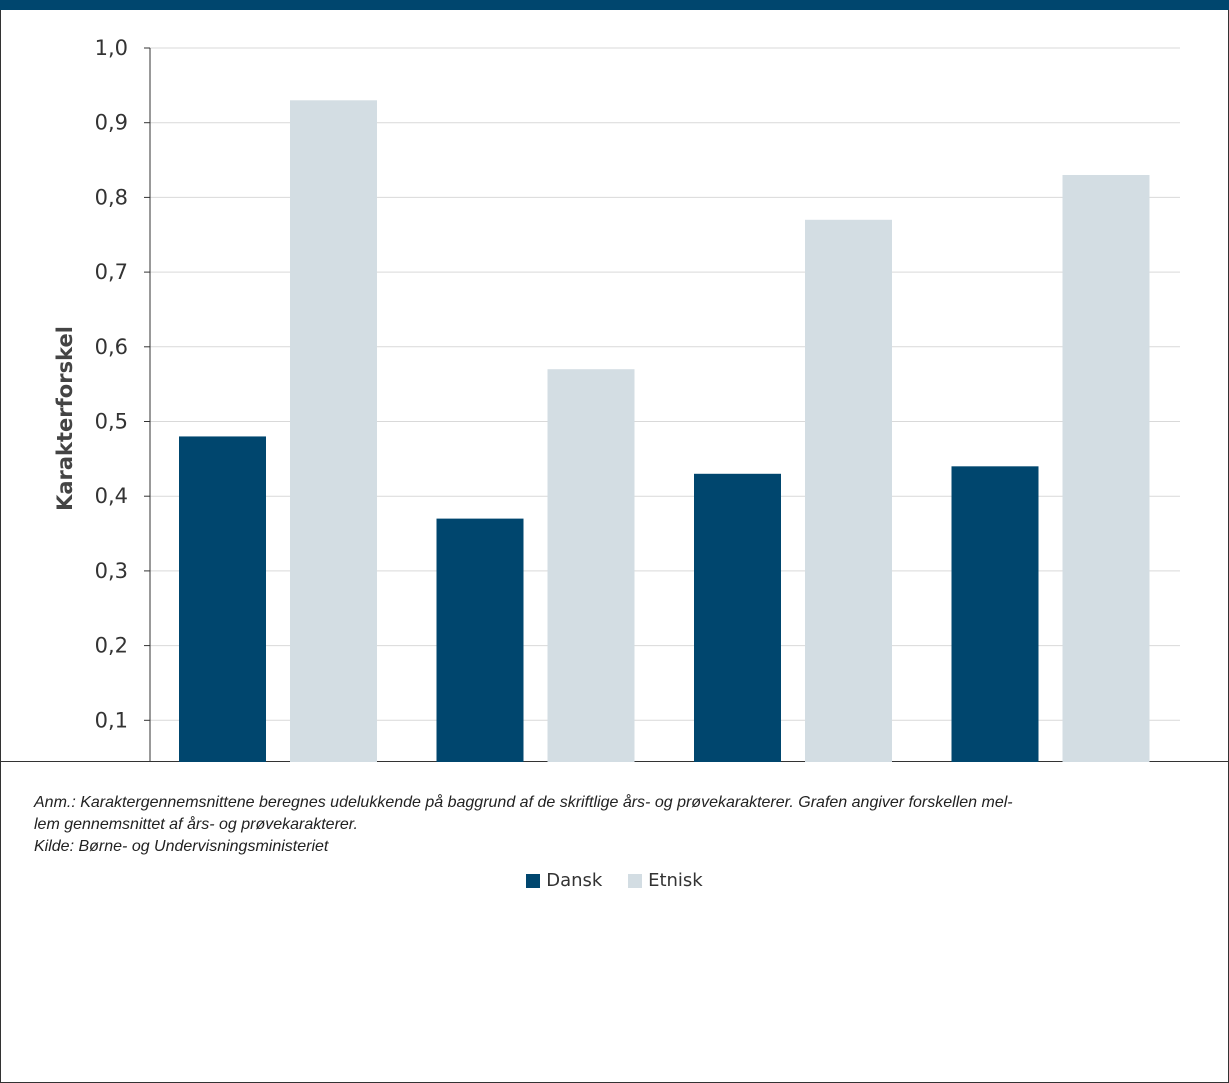 The width and height of the screenshot is (1229, 1083). I want to click on y-axis-title: Karakterforskel, so click(65, 418).